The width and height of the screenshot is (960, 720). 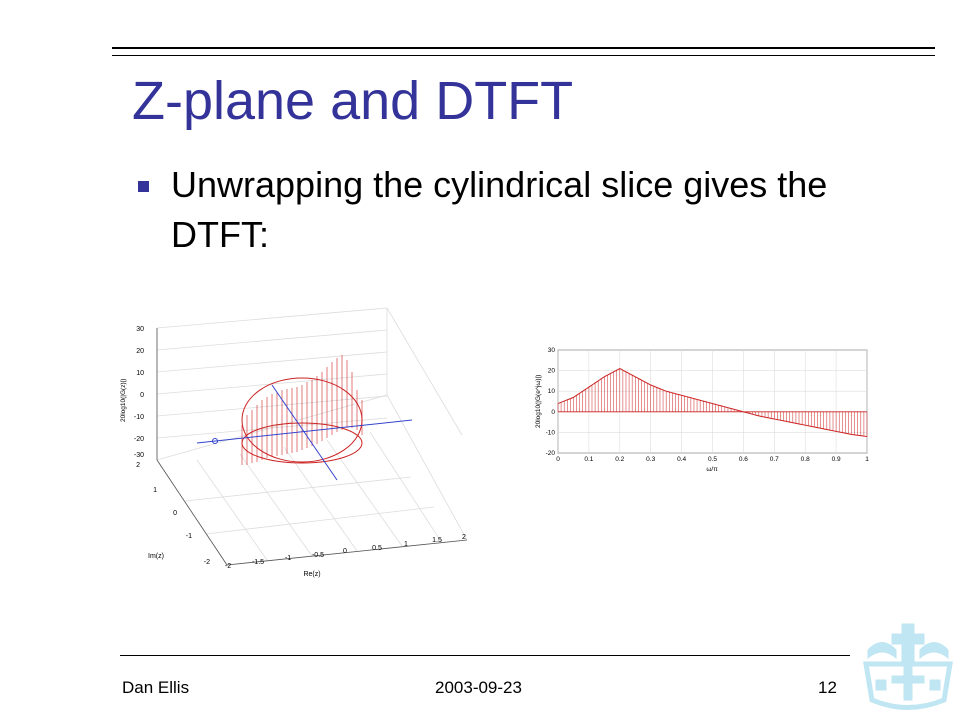 I want to click on dtft-stems, so click(x=712, y=402).